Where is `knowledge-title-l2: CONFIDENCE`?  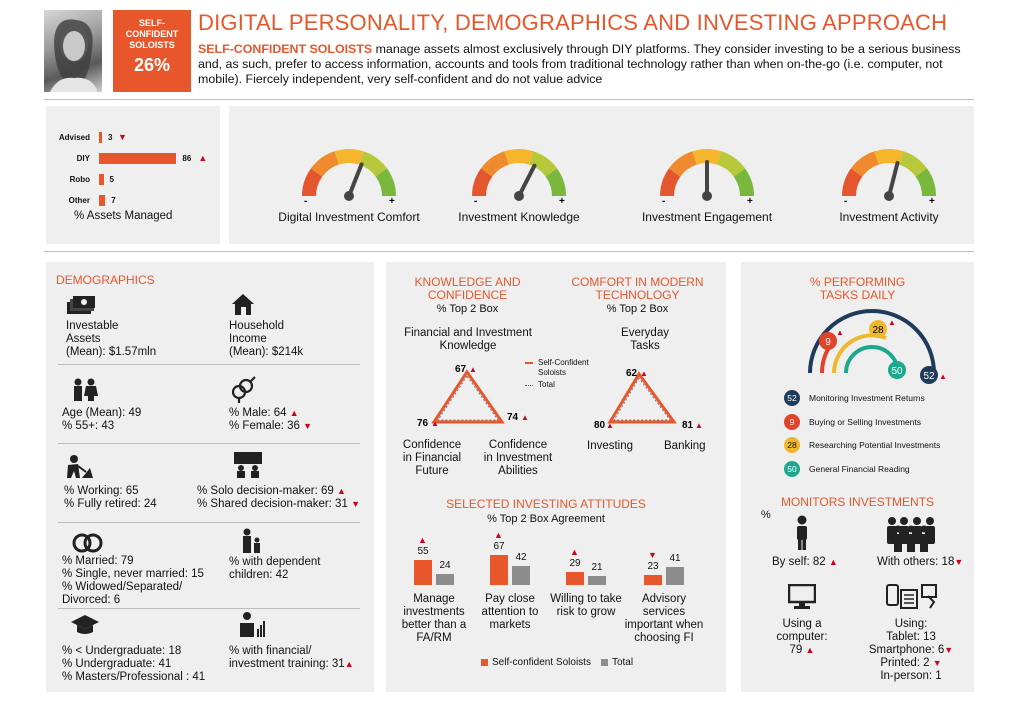 knowledge-title-l2: CONFIDENCE is located at coordinates (467, 295).